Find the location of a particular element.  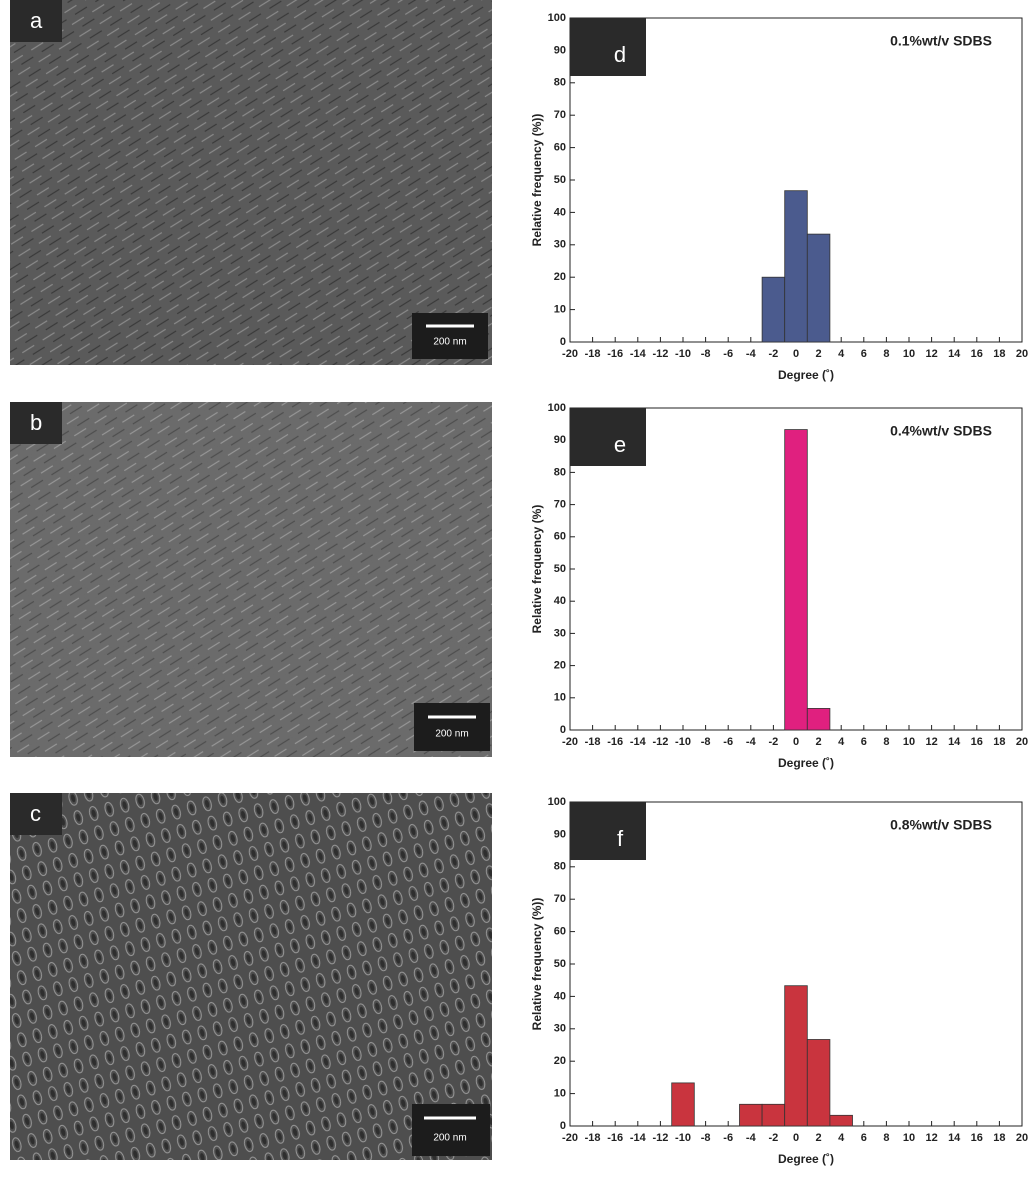

sem-image-b: b 200 nm is located at coordinates (251, 579).